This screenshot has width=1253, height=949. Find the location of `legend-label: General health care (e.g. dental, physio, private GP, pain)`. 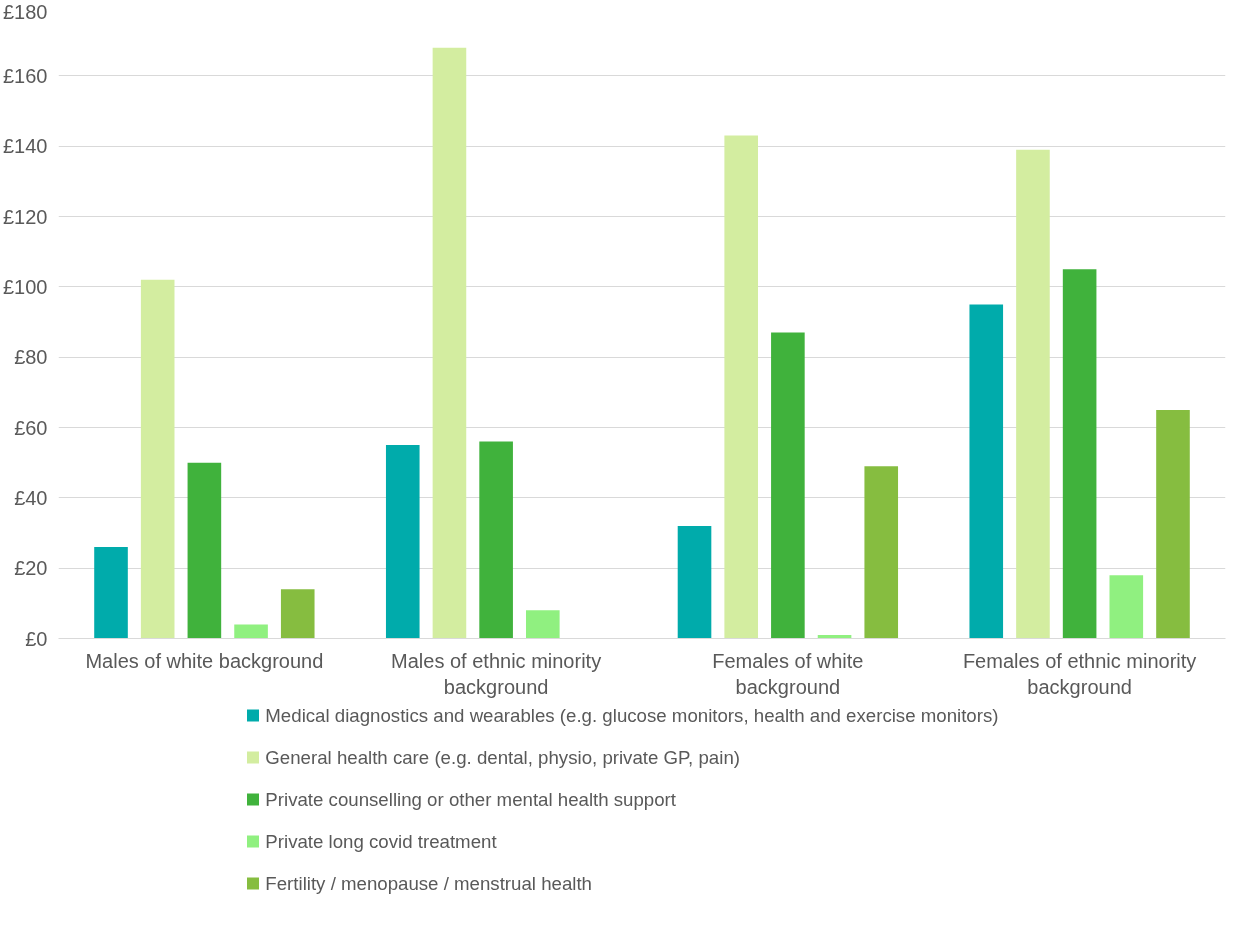

legend-label: General health care (e.g. dental, physio, private GP, pain) is located at coordinates (502, 757).